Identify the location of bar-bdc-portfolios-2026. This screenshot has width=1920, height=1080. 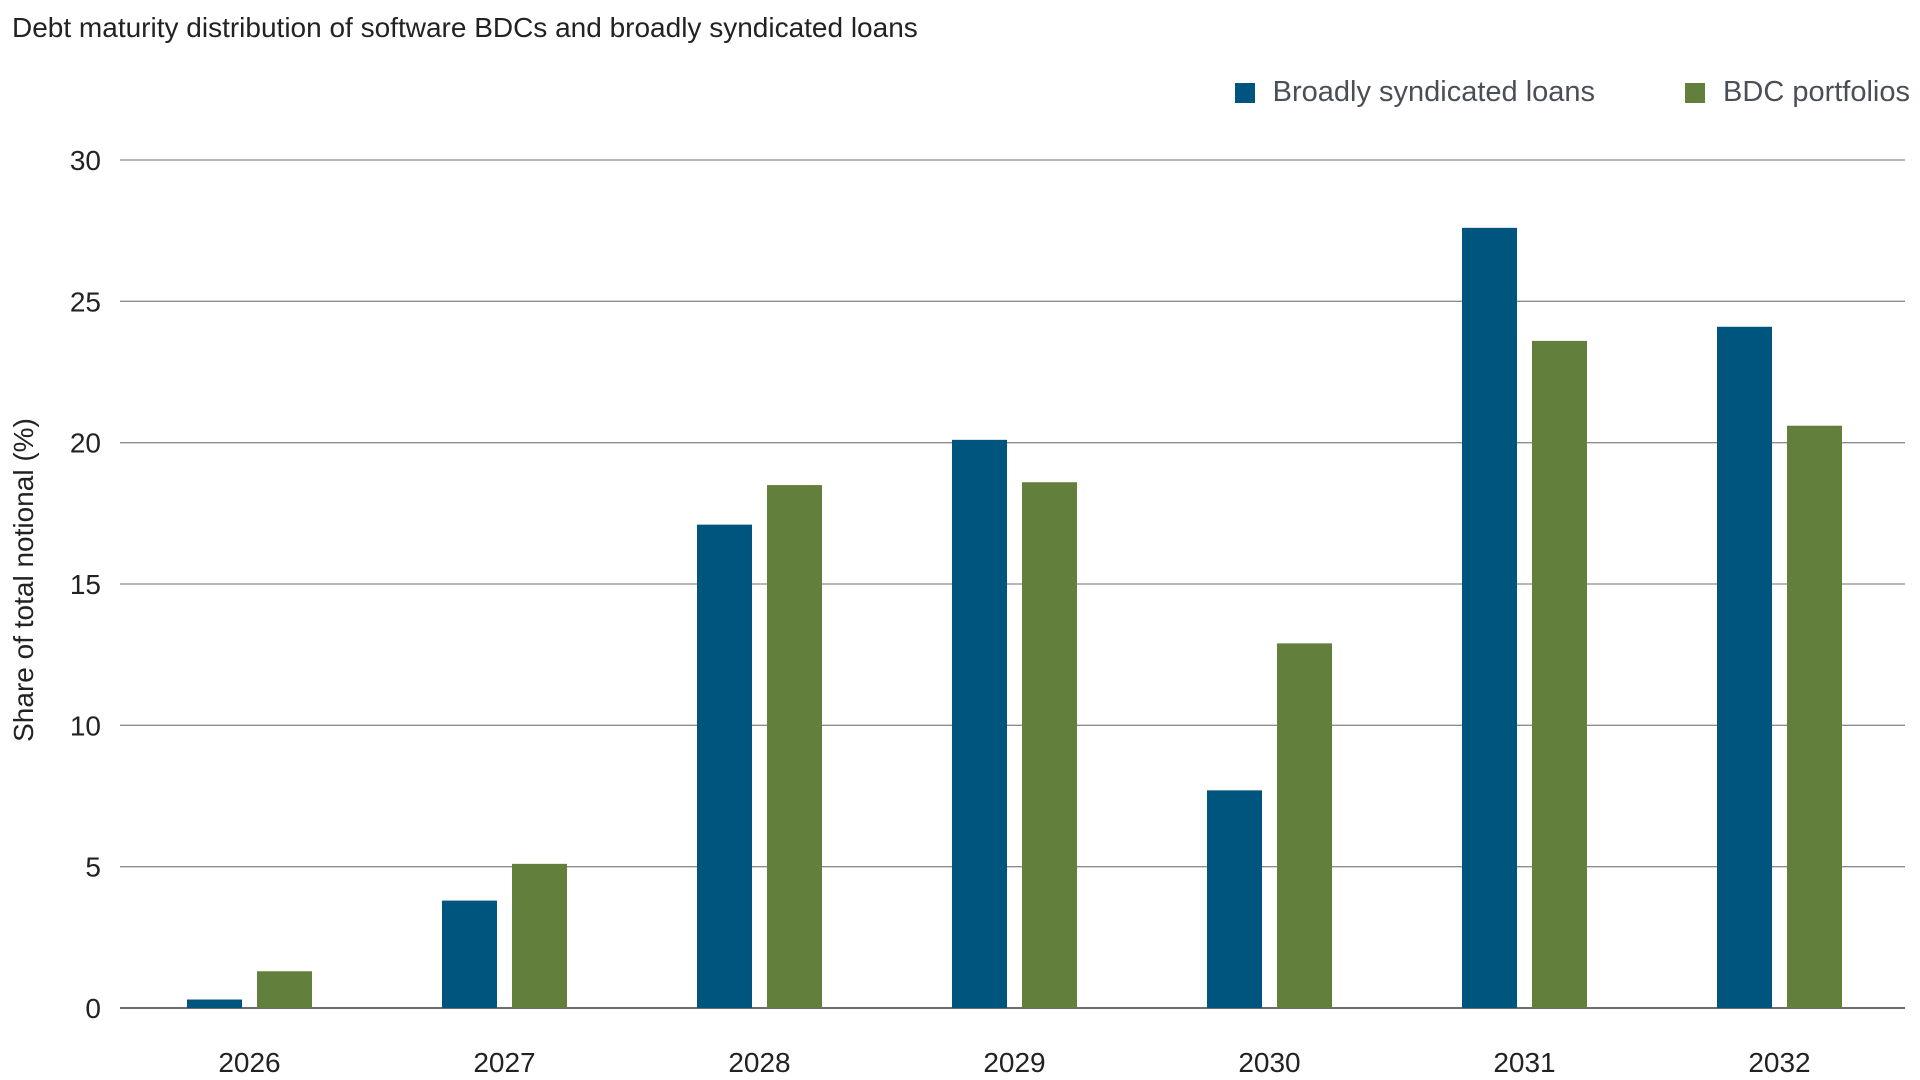
(284, 989).